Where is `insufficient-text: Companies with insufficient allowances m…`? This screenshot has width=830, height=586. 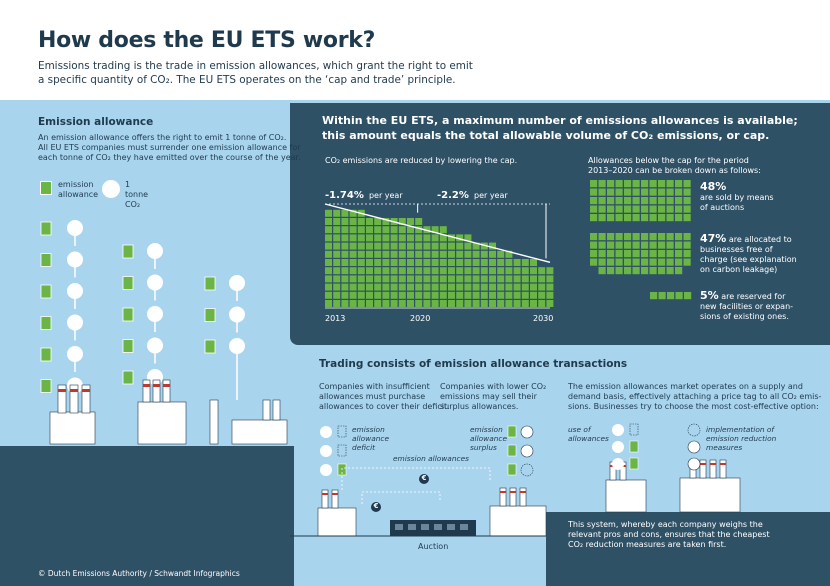 insufficient-text: Companies with insufficient allowances m… is located at coordinates (384, 396).